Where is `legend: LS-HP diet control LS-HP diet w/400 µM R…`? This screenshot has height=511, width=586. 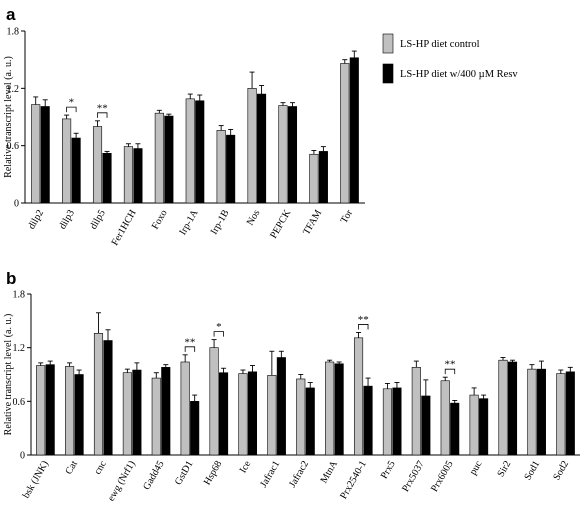 legend: LS-HP diet control LS-HP diet w/400 µM R… is located at coordinates (450, 58).